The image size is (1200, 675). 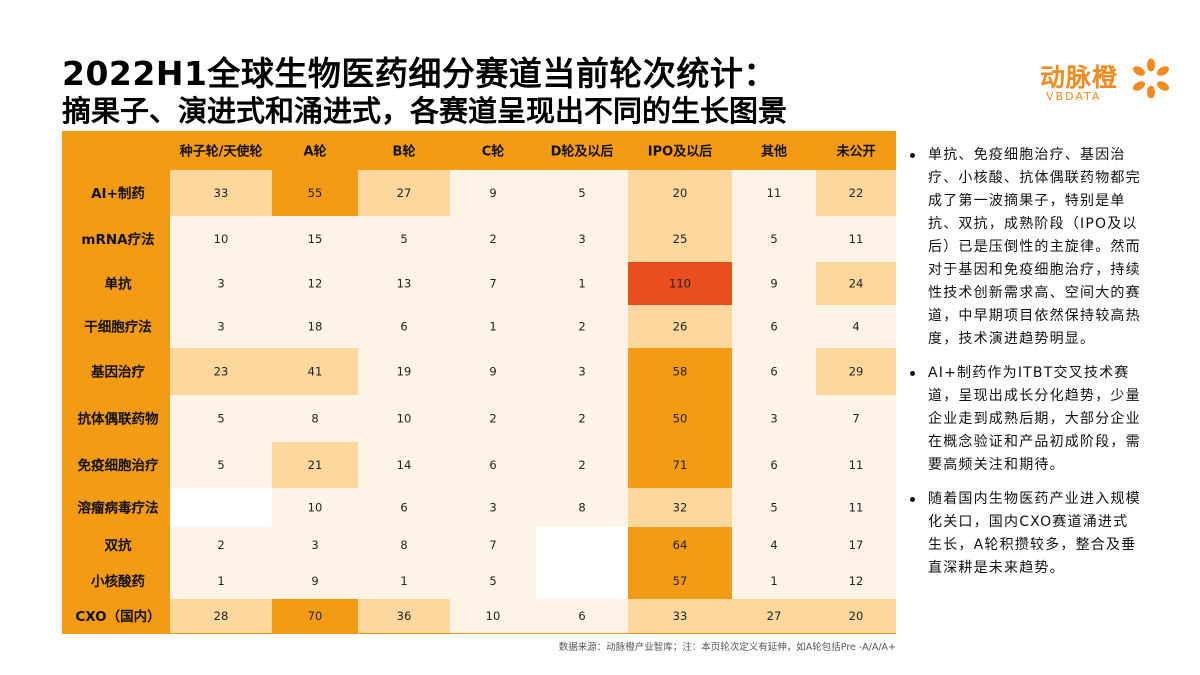 What do you see at coordinates (118, 372) in the screenshot?
I see `row-label: 基因治疗` at bounding box center [118, 372].